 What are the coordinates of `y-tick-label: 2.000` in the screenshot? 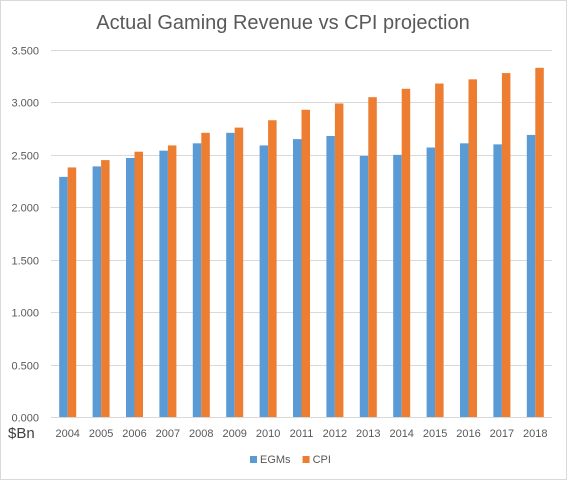 It's located at (25, 209).